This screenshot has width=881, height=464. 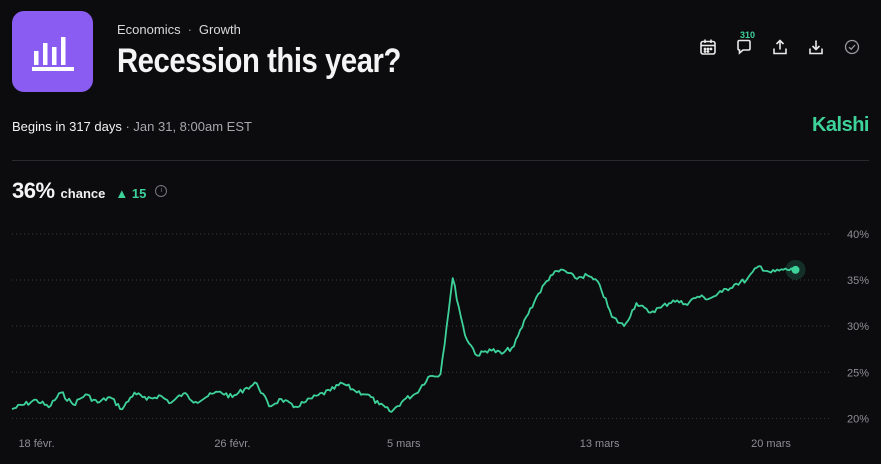 What do you see at coordinates (33, 190) in the screenshot?
I see `chance-value: 36%` at bounding box center [33, 190].